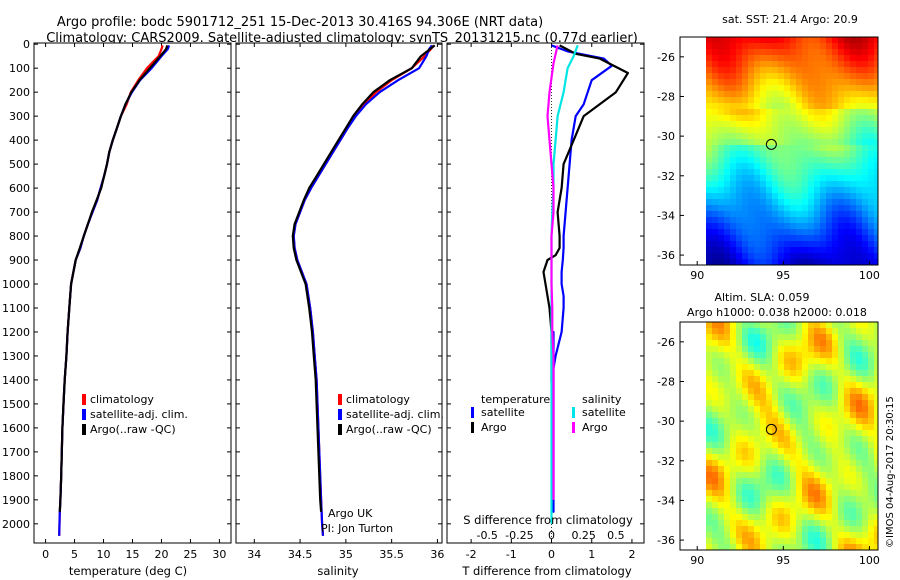 The height and width of the screenshot is (580, 900). What do you see at coordinates (114, 290) in the screenshot?
I see `temperature-series` at bounding box center [114, 290].